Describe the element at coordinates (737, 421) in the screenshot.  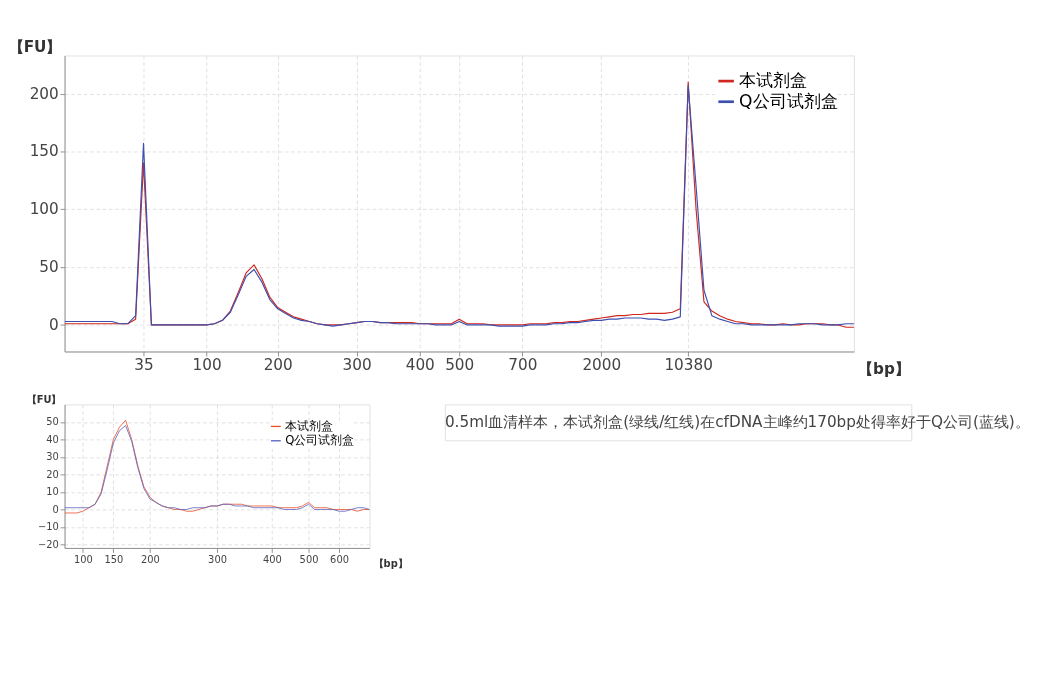
I see `text: 0.5ml血清样本，本试剂盒(绿线/红线)在cfDNA主峰约170bp处得率好于Q公司(蓝线)。` at that location.